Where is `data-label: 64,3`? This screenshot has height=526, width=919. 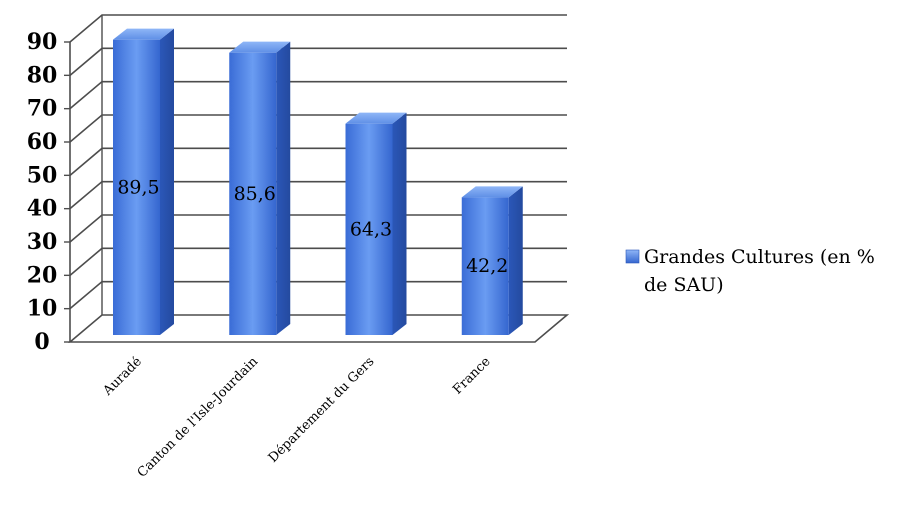
data-label: 64,3 is located at coordinates (371, 229).